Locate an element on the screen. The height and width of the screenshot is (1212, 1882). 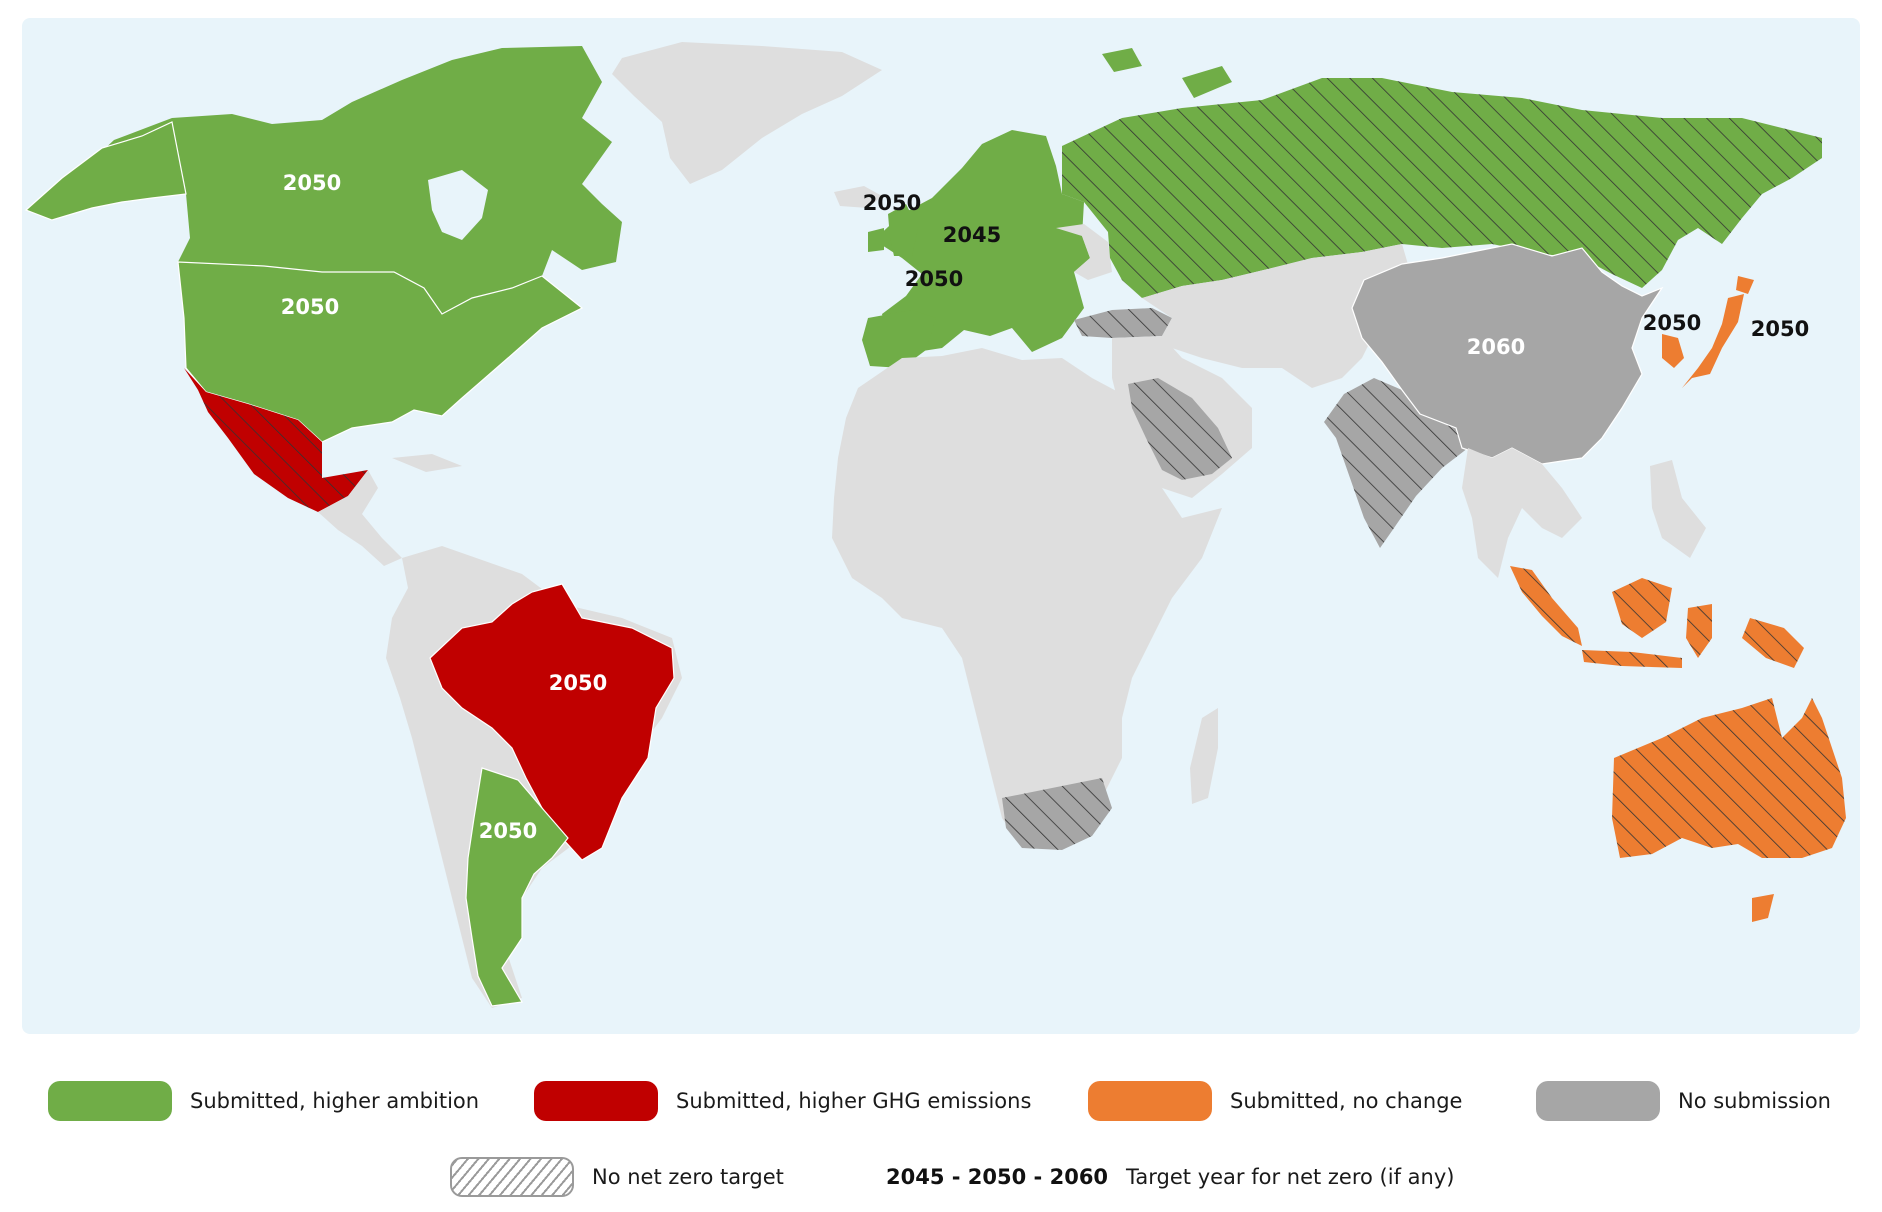
legend-year-2060: 2060 is located at coordinates (1079, 1177).